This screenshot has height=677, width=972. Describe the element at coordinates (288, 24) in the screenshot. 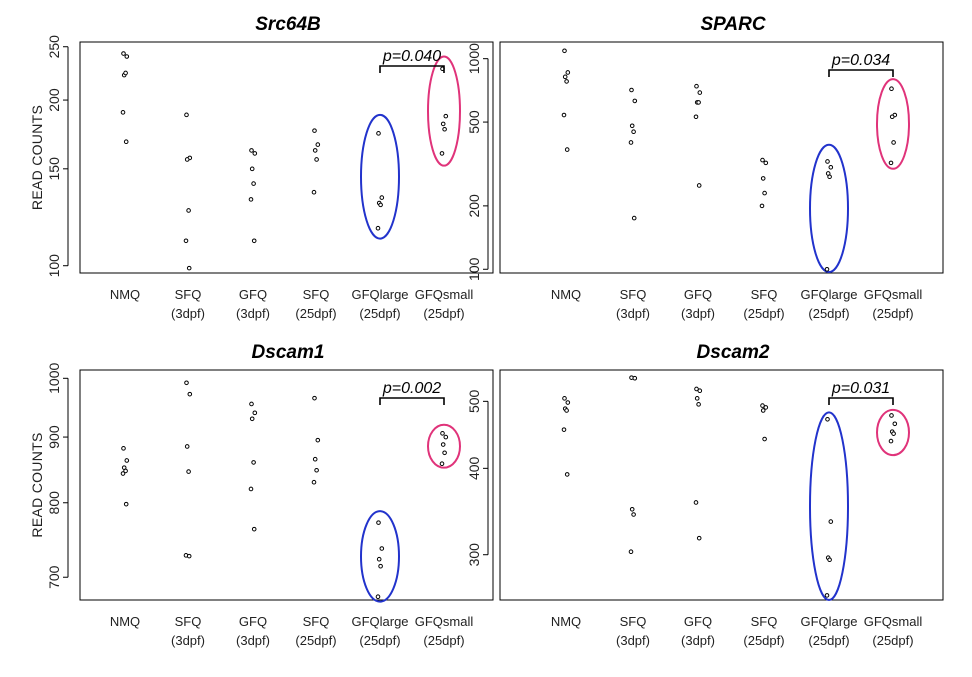

I see `chart-title: Src64B` at that location.